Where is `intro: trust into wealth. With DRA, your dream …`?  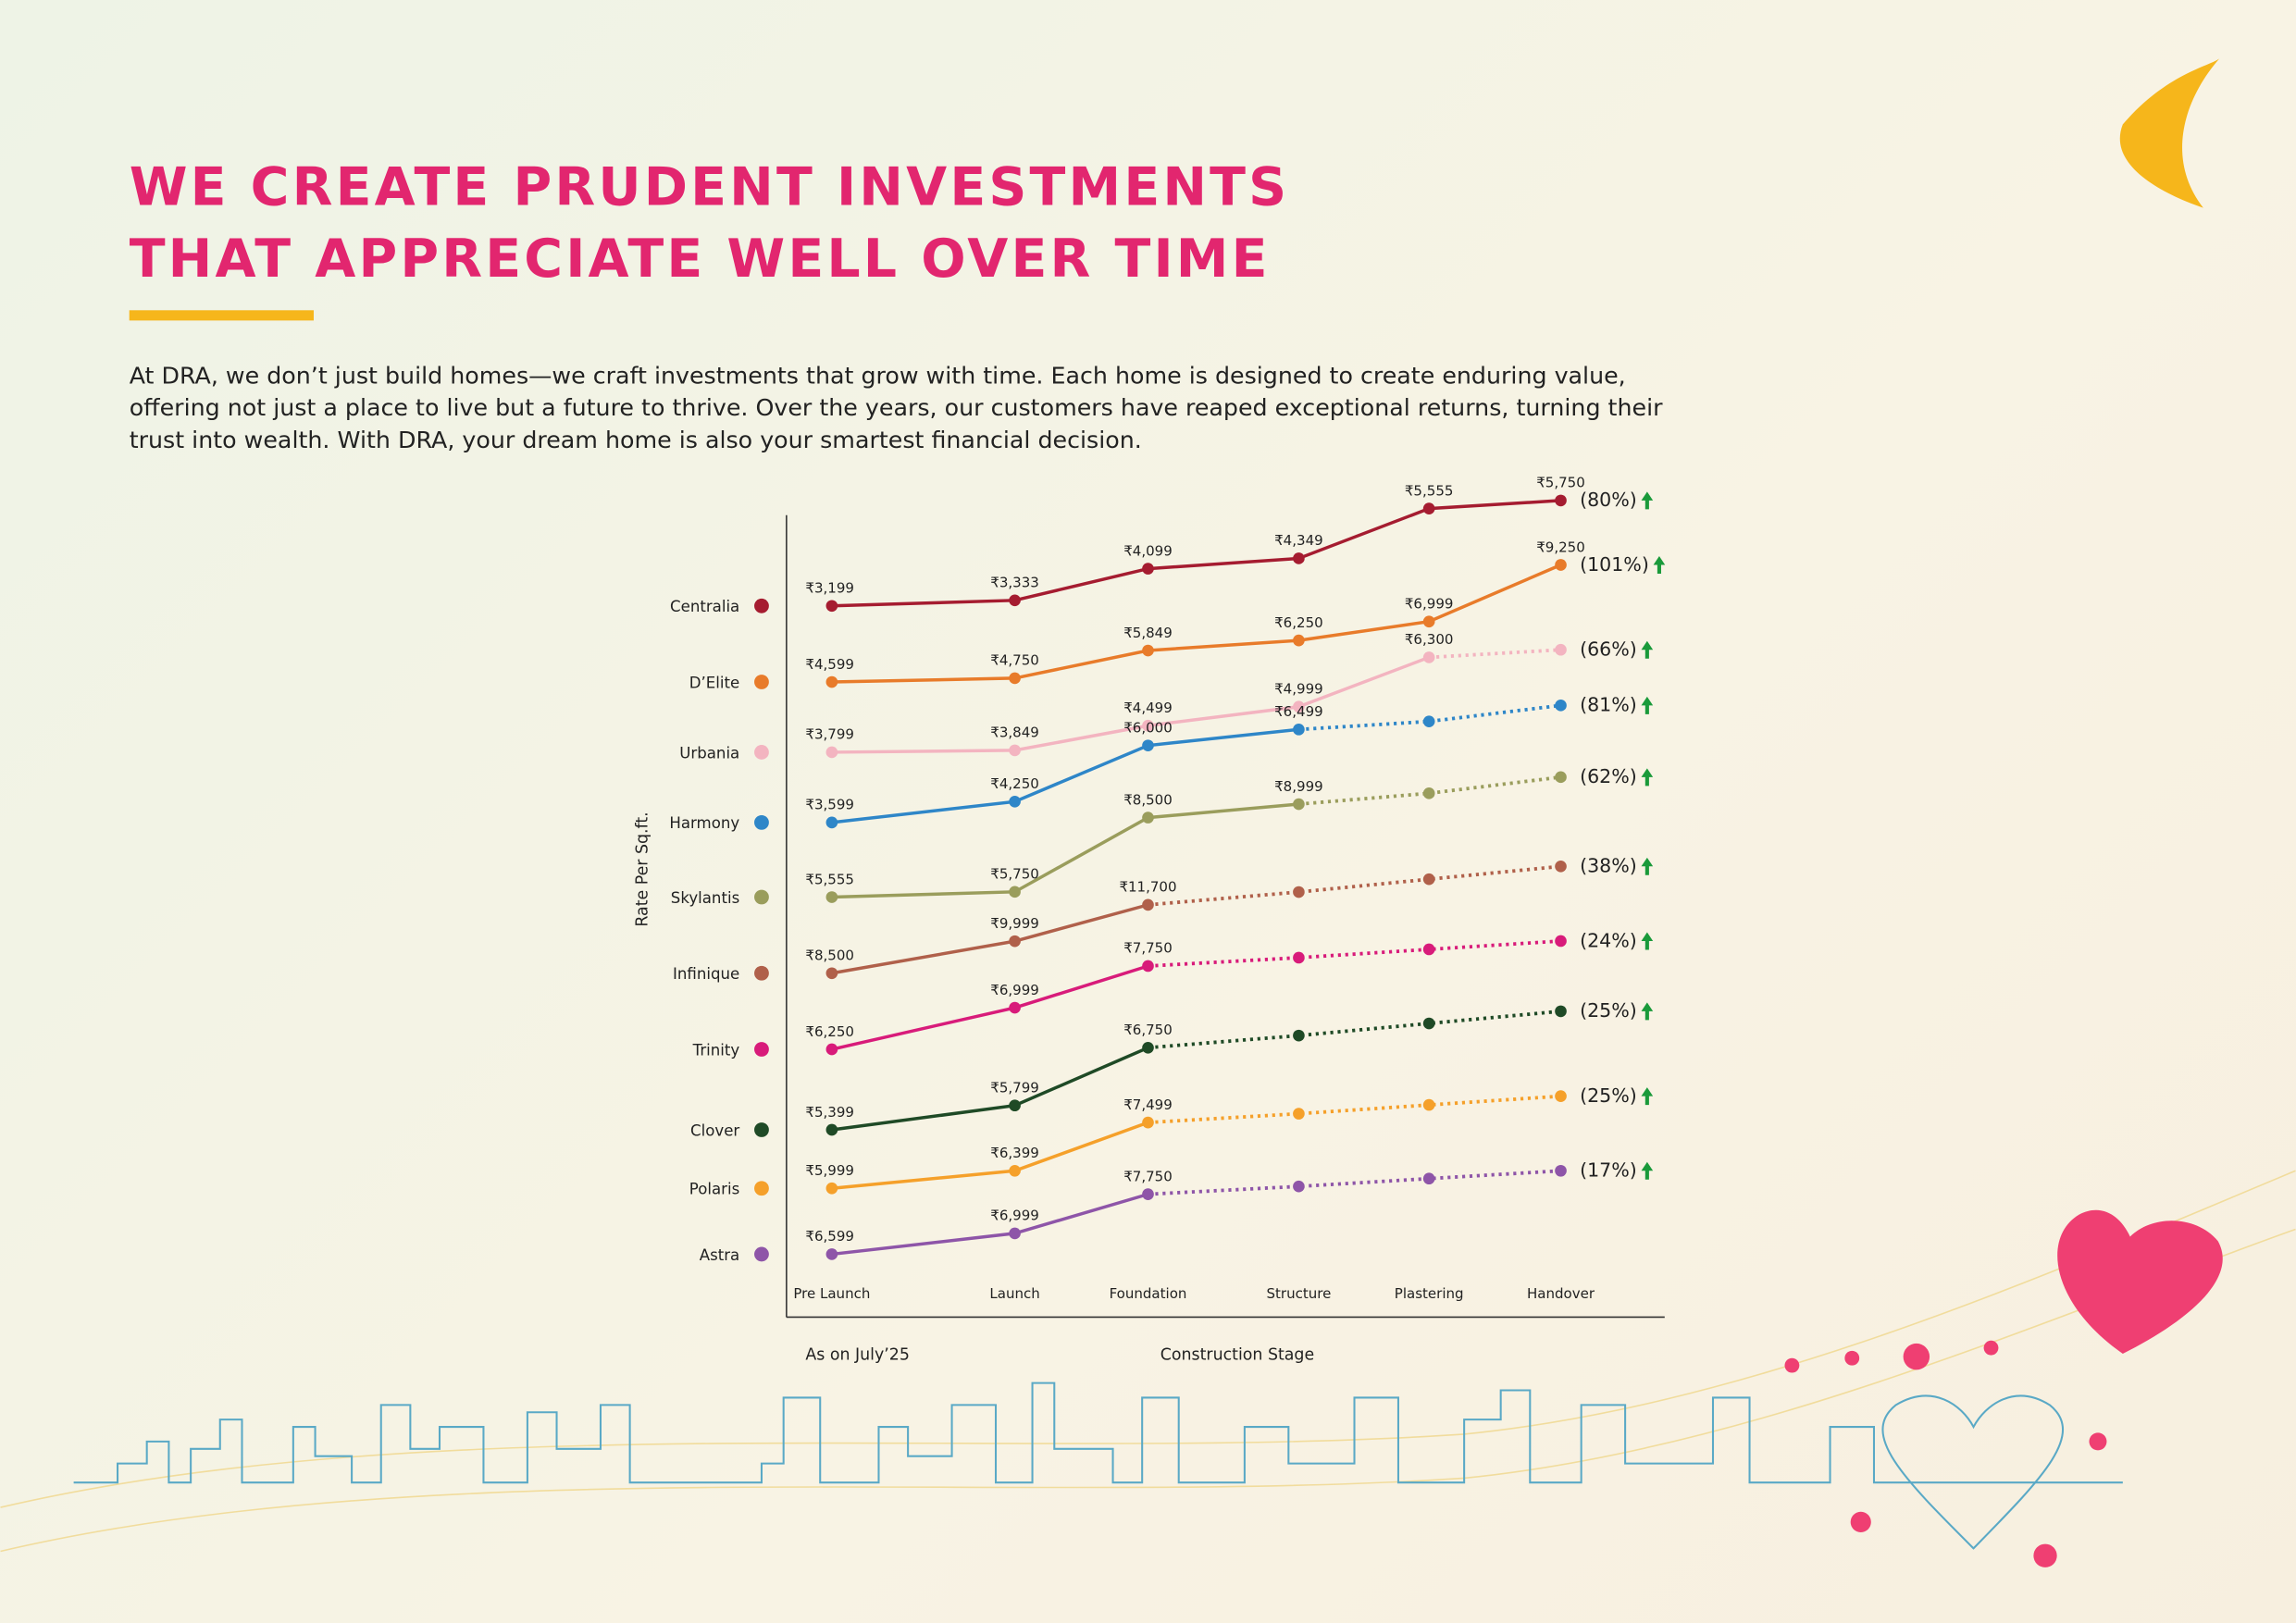 intro: trust into wealth. With DRA, your dream … is located at coordinates (636, 440).